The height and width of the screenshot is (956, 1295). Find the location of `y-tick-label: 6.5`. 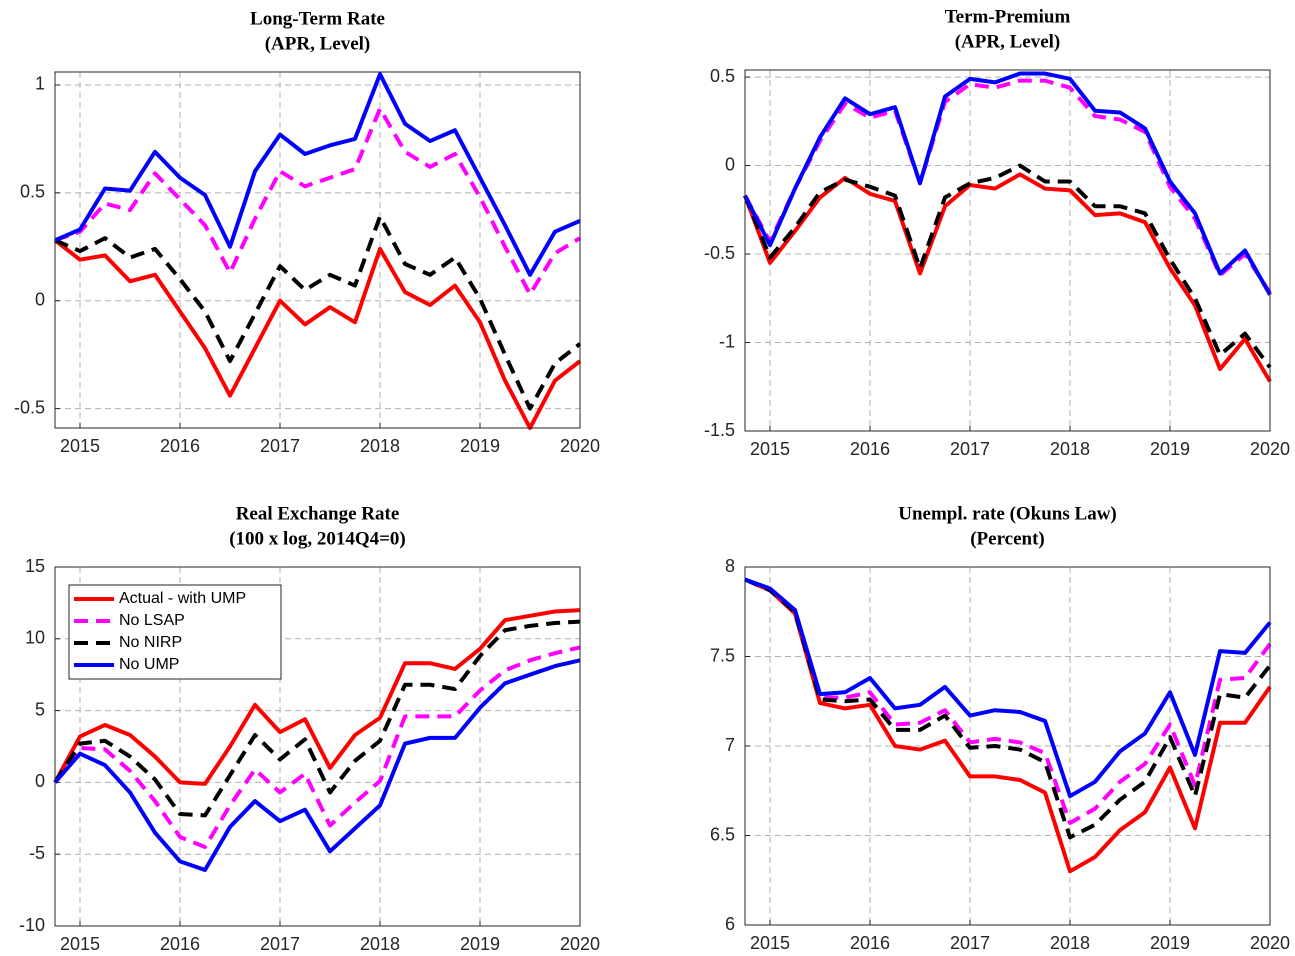

y-tick-label: 6.5 is located at coordinates (722, 834).